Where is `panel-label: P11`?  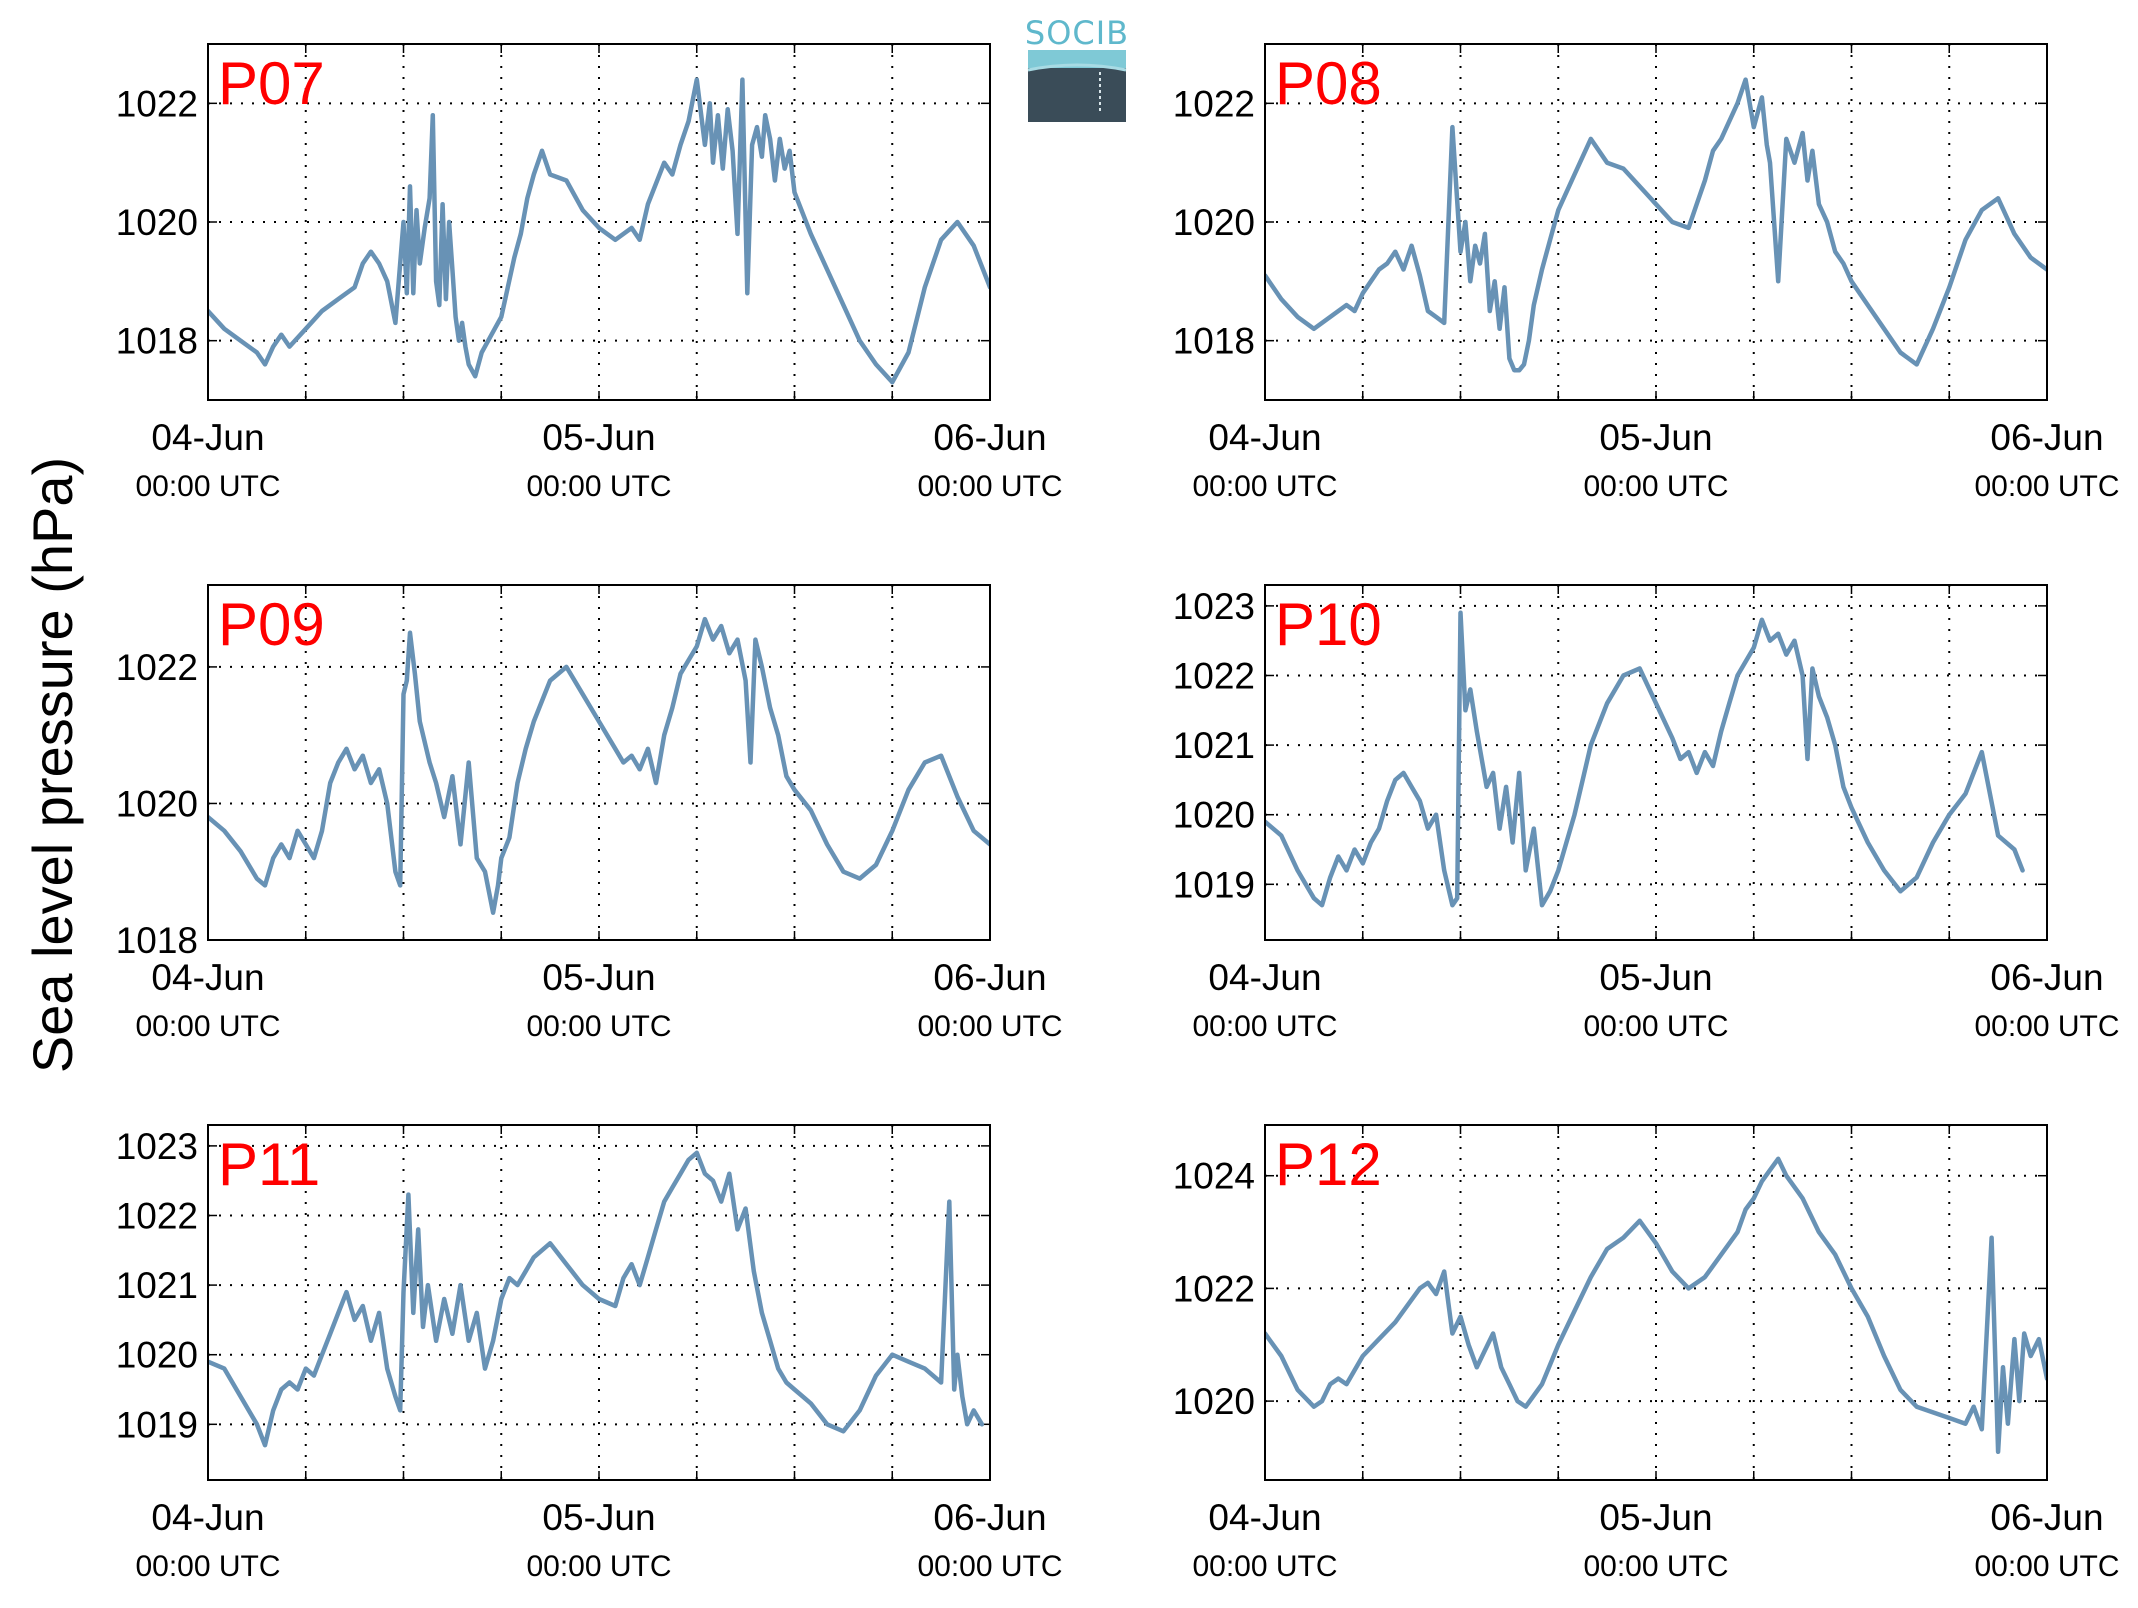 panel-label: P11 is located at coordinates (269, 1164).